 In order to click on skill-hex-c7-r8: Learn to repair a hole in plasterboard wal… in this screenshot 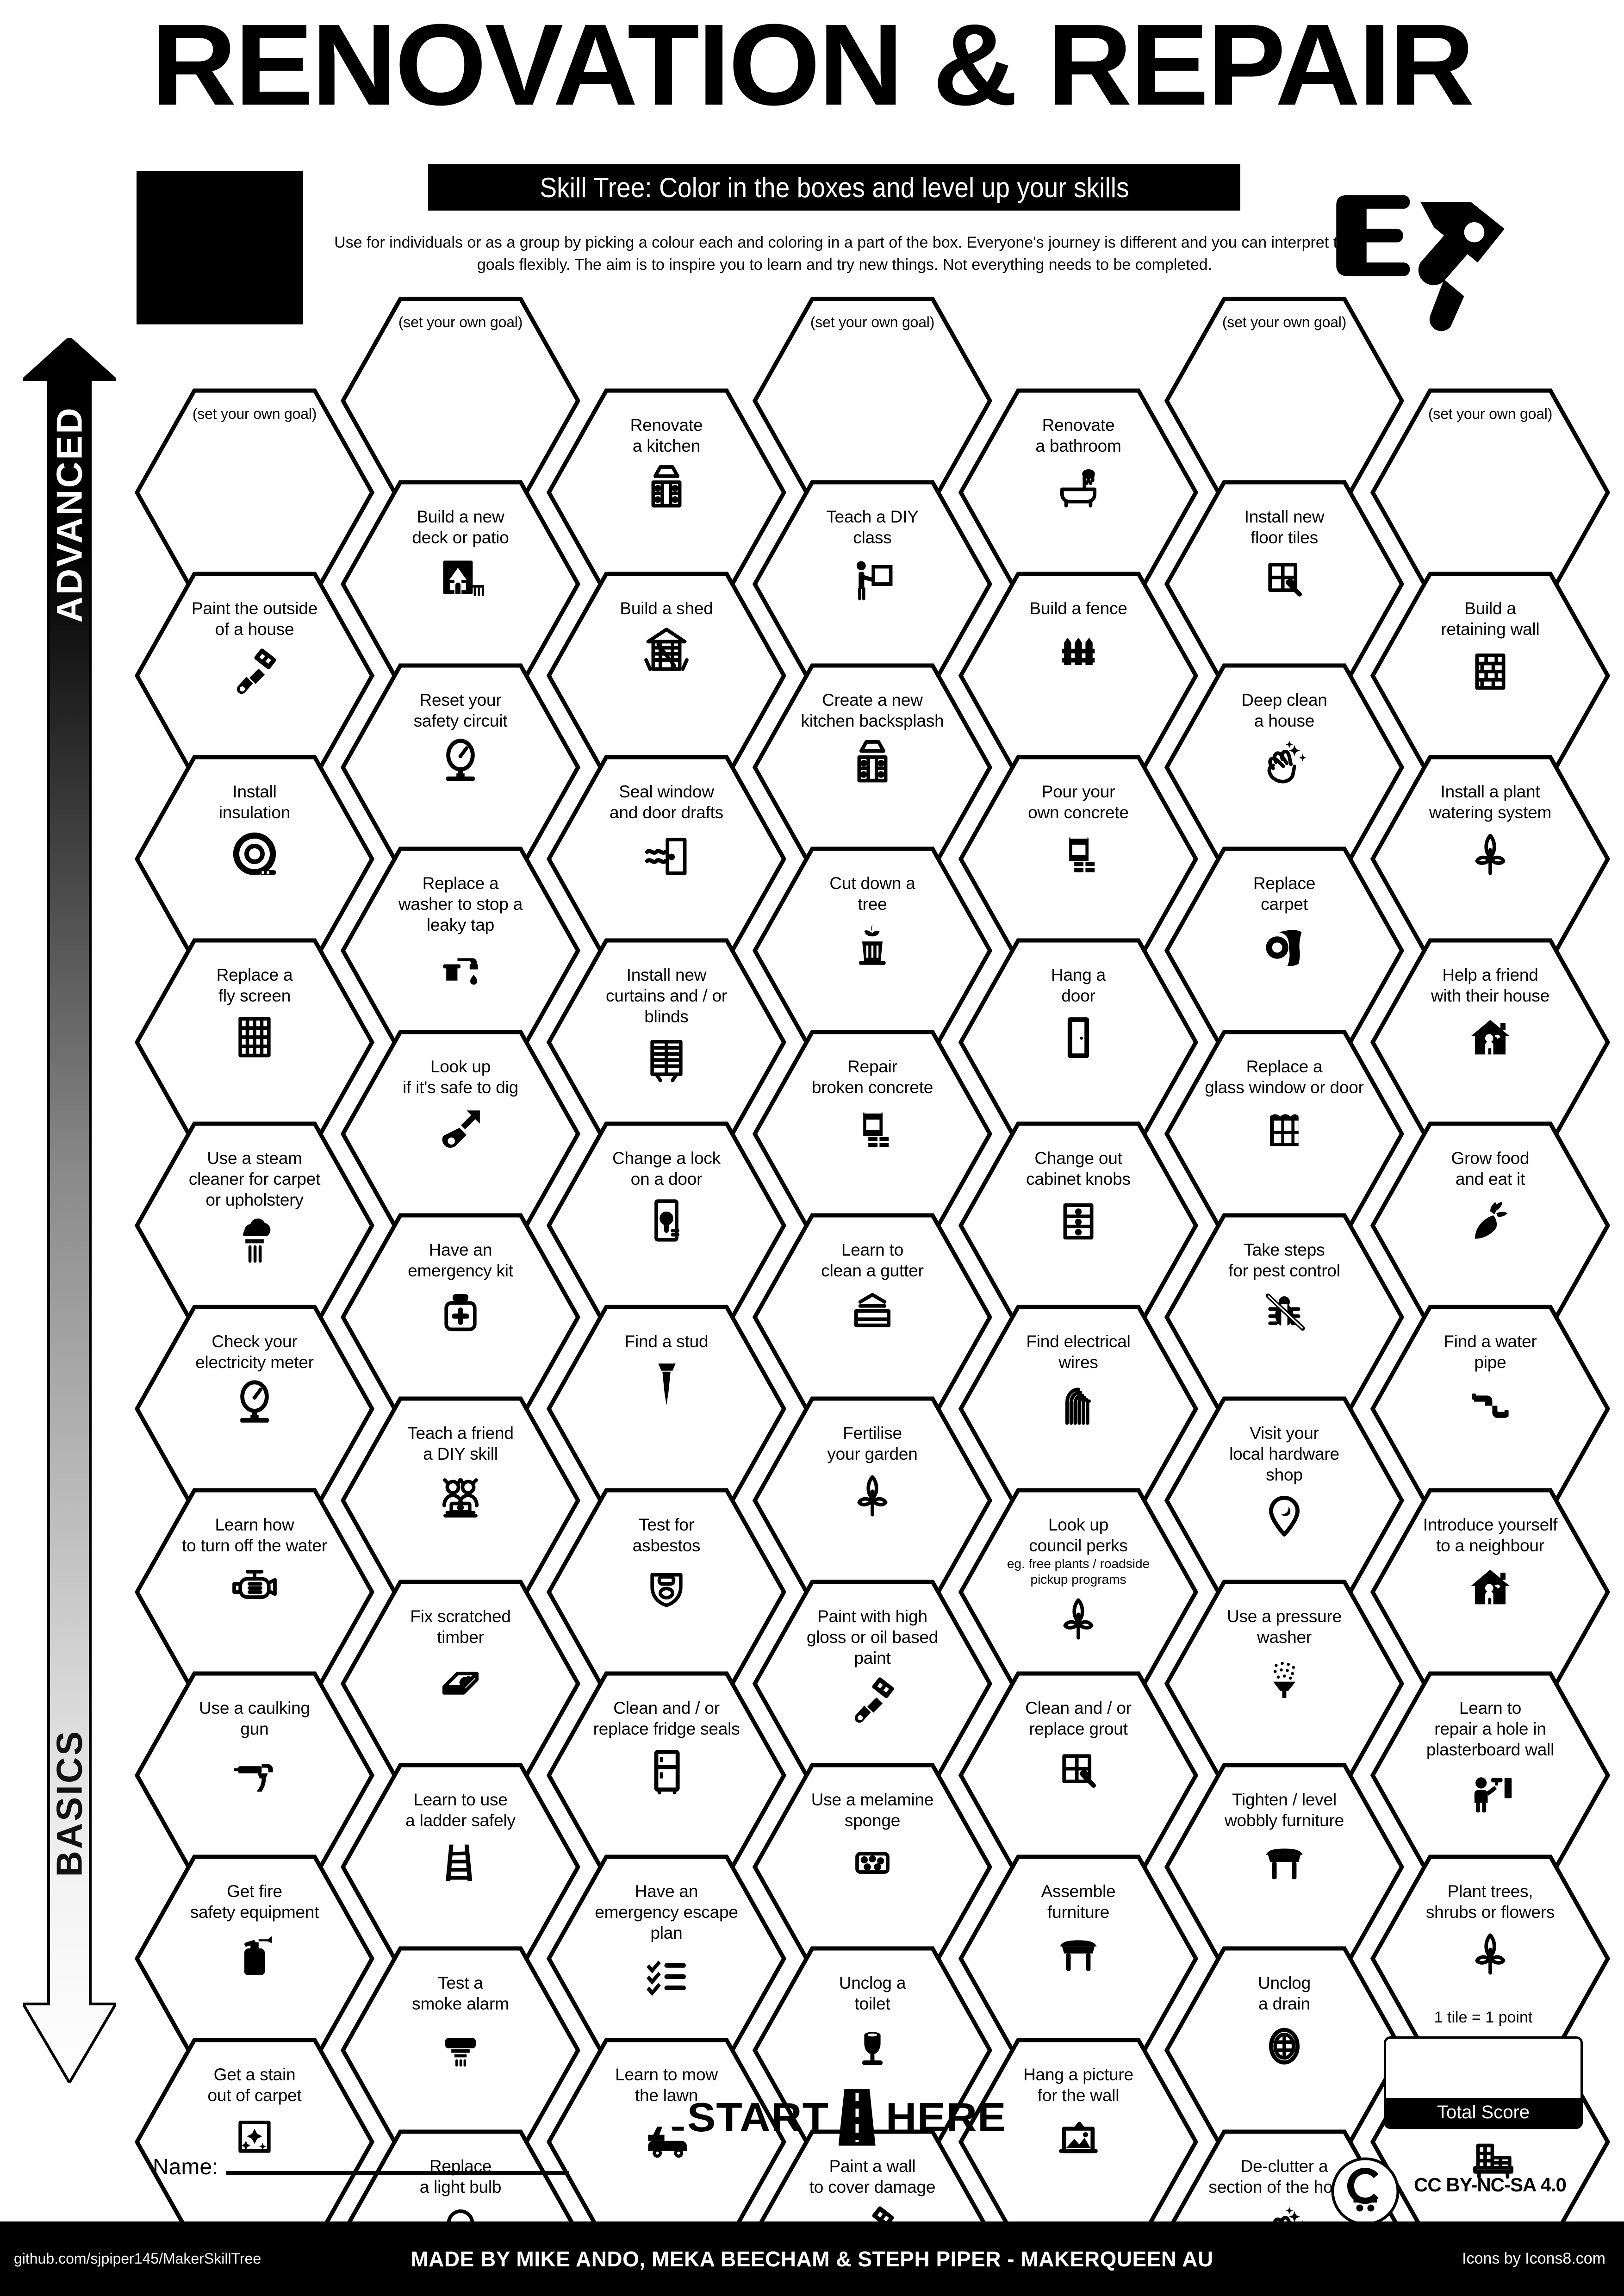, I will do `click(1490, 1775)`.